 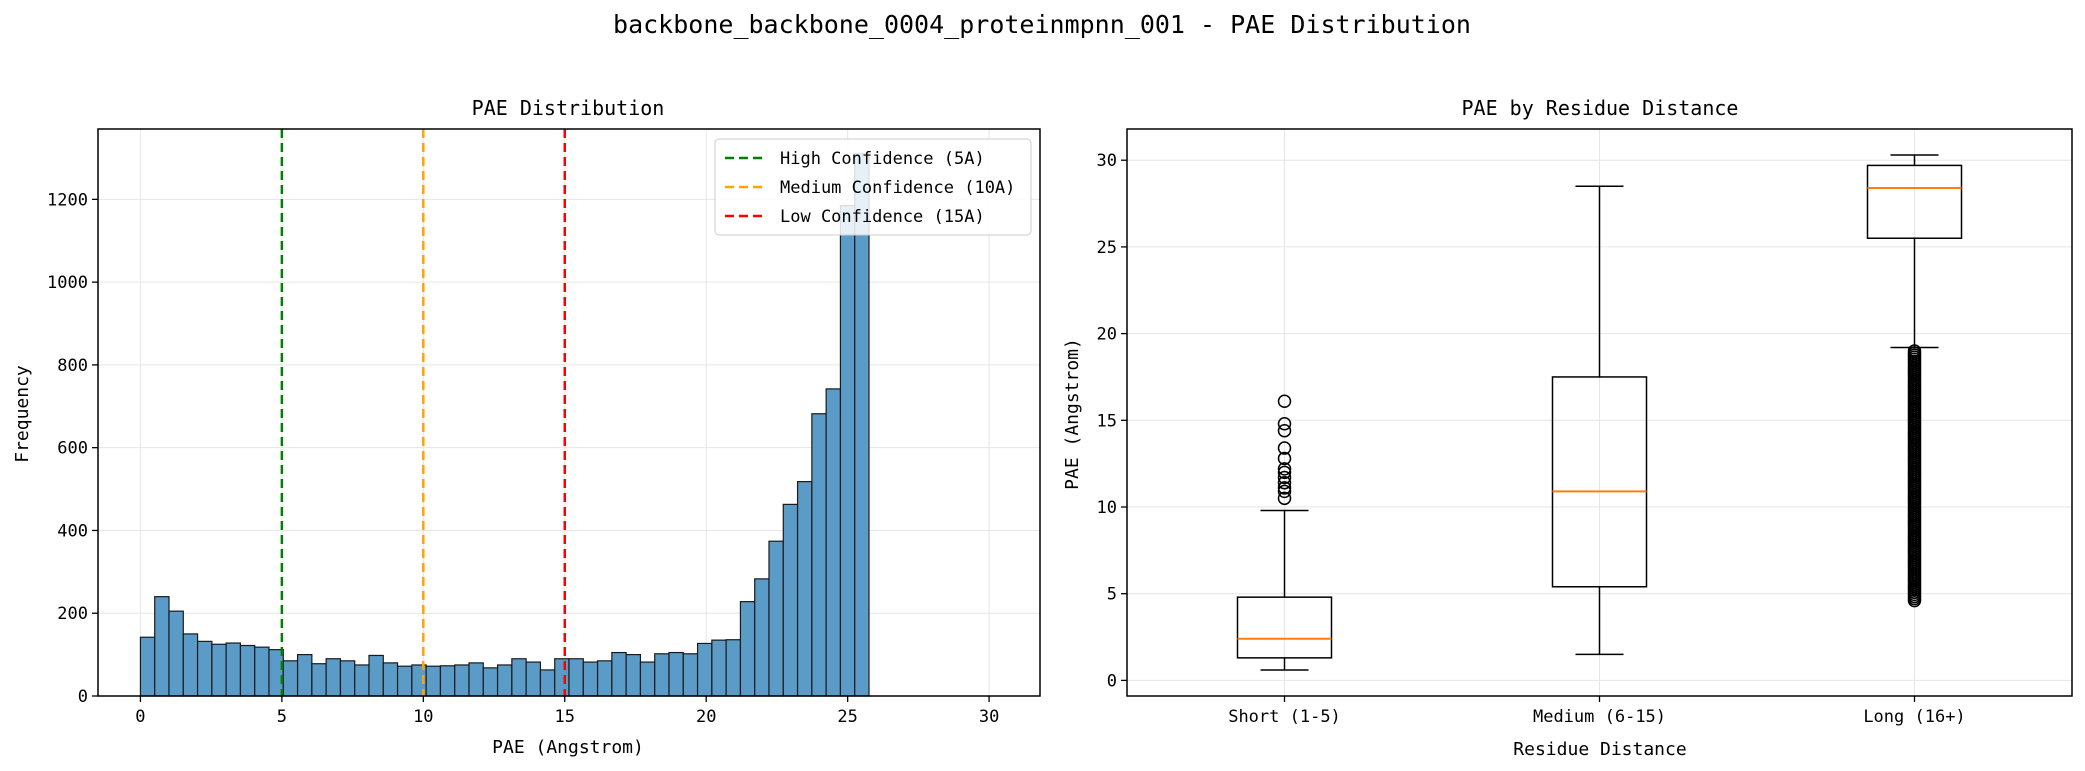 What do you see at coordinates (1107, 335) in the screenshot?
I see `y-tick-label: 20` at bounding box center [1107, 335].